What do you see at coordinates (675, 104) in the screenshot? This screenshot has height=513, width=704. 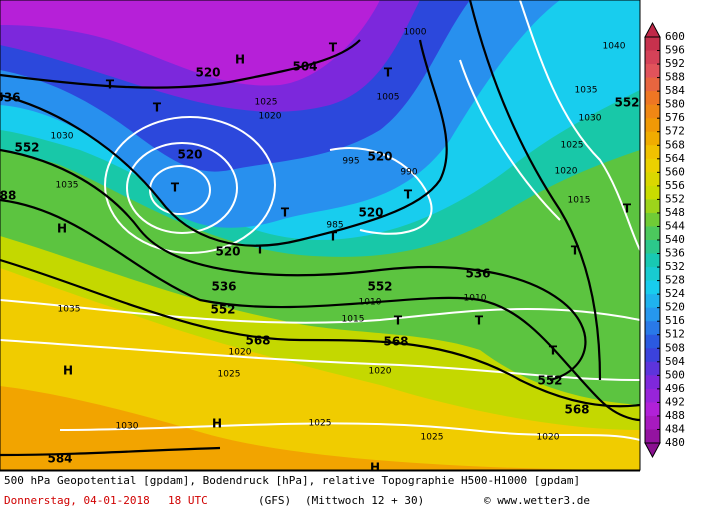 I see `colorbar-label: 580` at bounding box center [675, 104].